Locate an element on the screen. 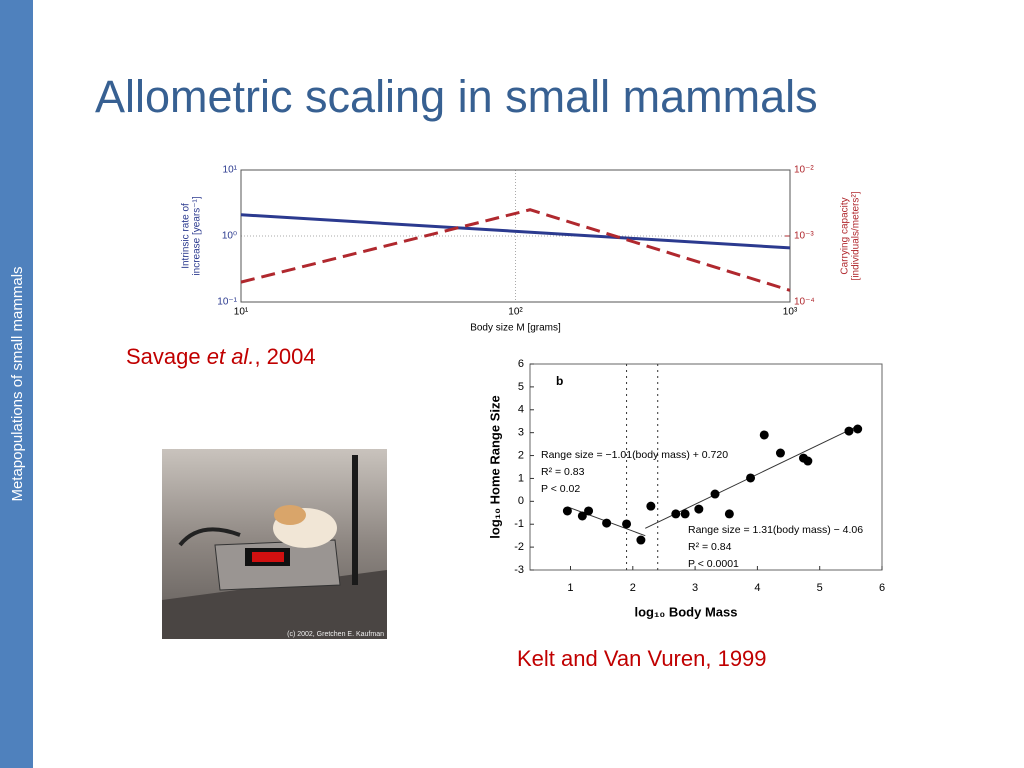 The image size is (1024, 768). y-tick-label: 6 is located at coordinates (521, 364).